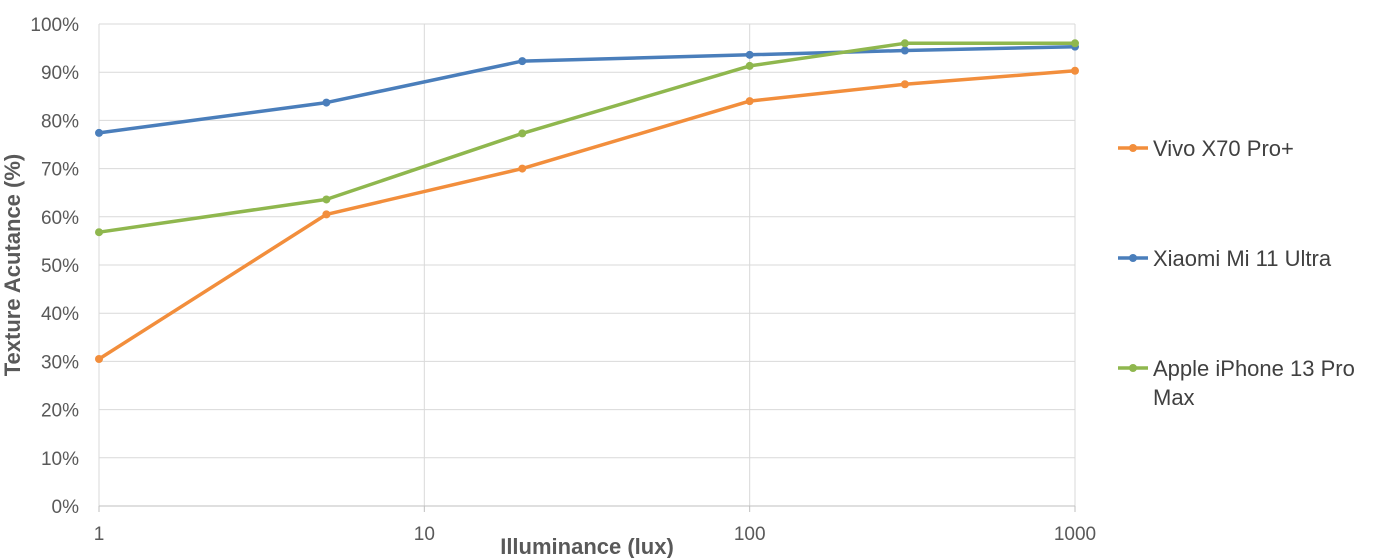 The image size is (1386, 558). What do you see at coordinates (54, 25) in the screenshot?
I see `y-tick-label: 100%` at bounding box center [54, 25].